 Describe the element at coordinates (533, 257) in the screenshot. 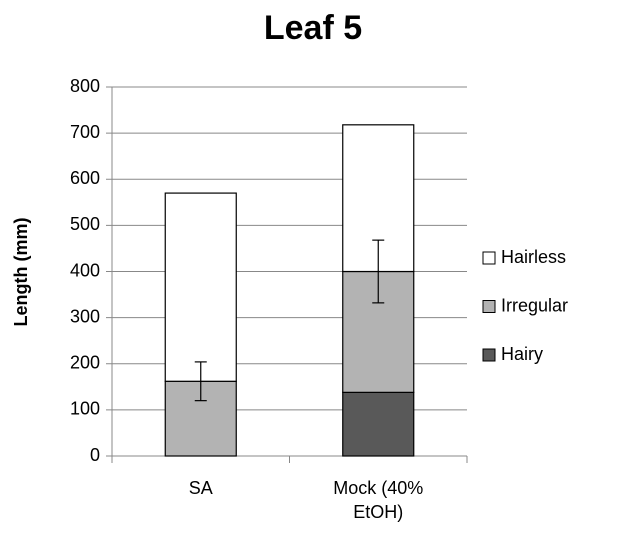

I see `legend-label: Hairless` at that location.